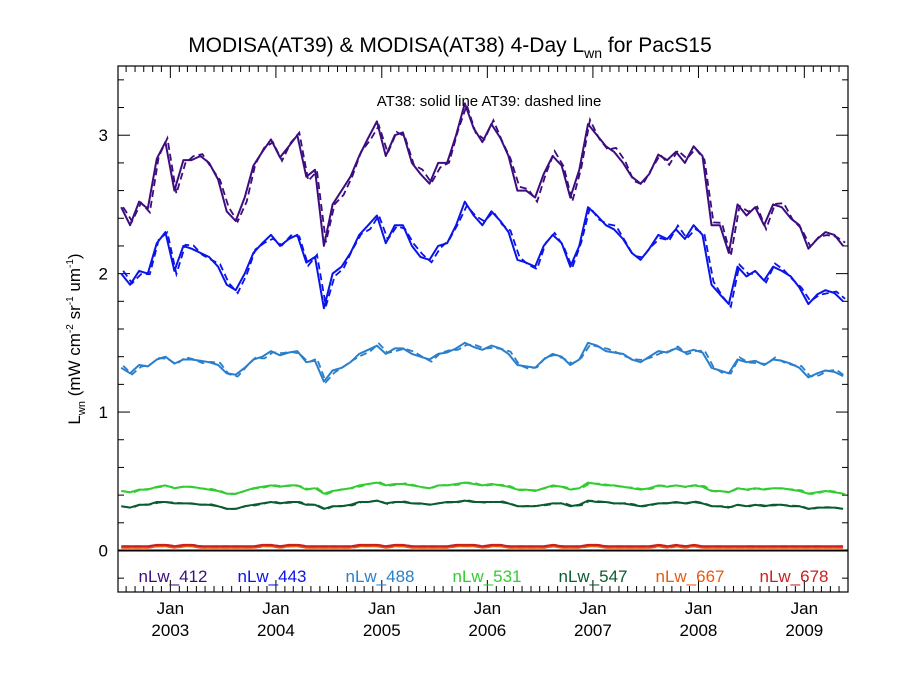 The height and width of the screenshot is (675, 900). Describe the element at coordinates (103, 274) in the screenshot. I see `y-tick-label: 2` at that location.